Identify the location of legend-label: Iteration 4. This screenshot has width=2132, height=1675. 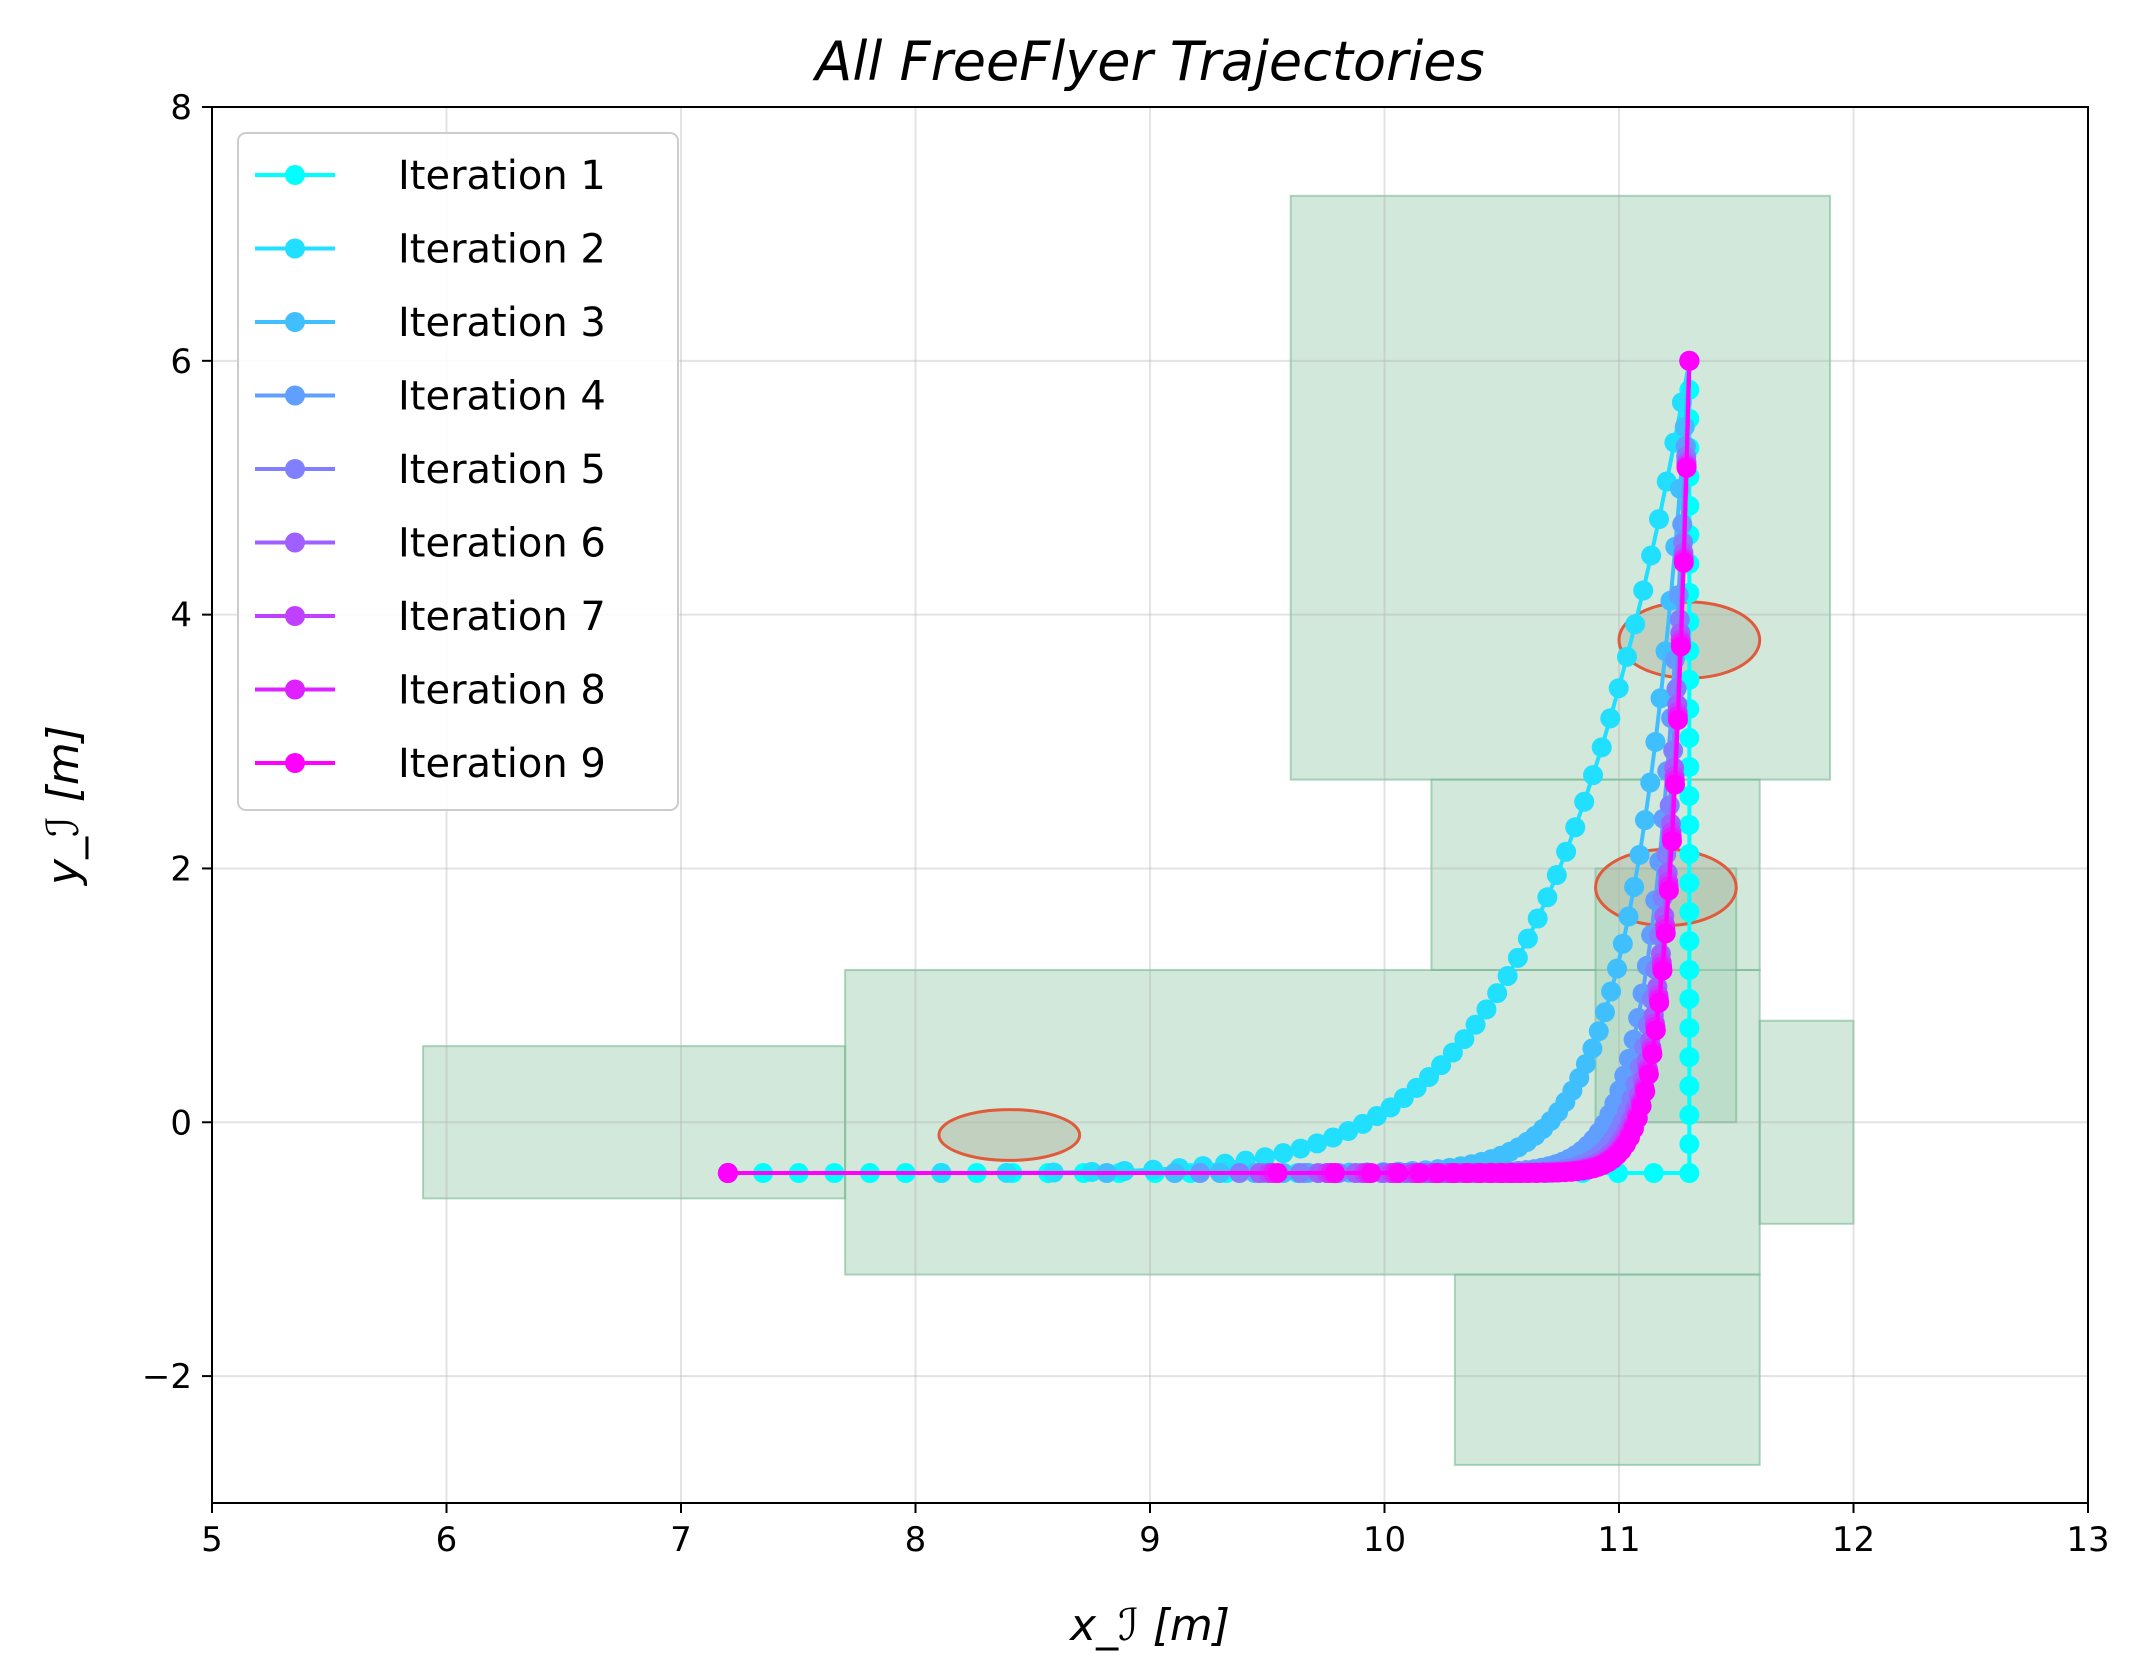
(502, 397).